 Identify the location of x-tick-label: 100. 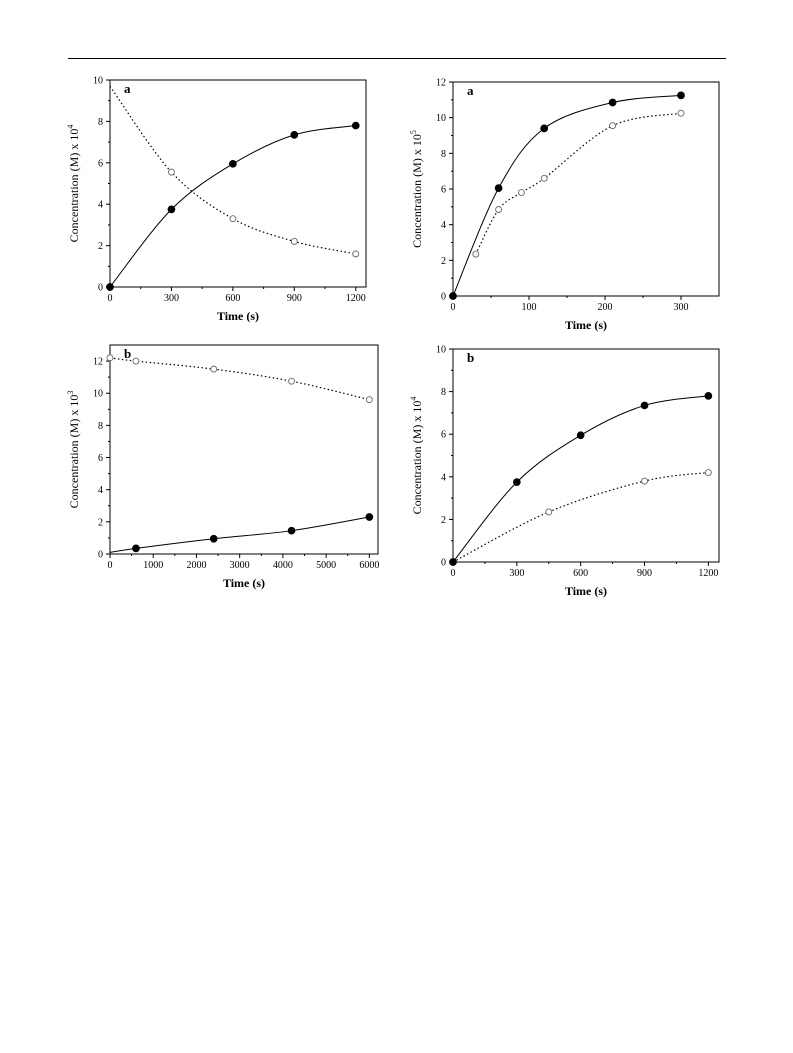
(529, 307).